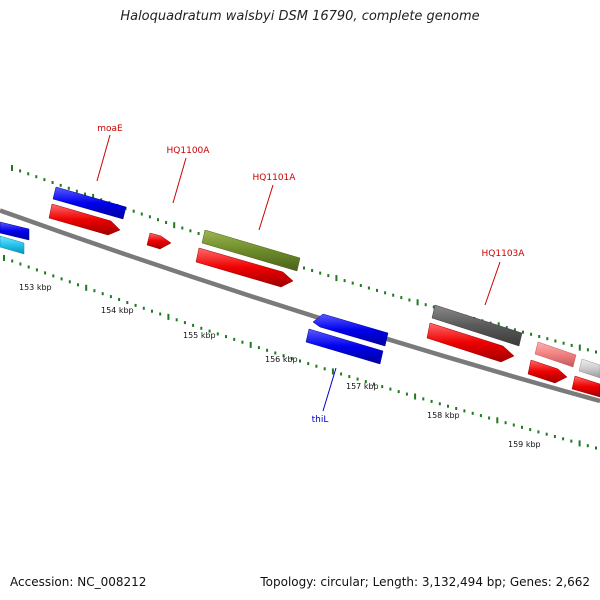 This screenshot has height=600, width=600. I want to click on gene-thiL, so click(344, 346).